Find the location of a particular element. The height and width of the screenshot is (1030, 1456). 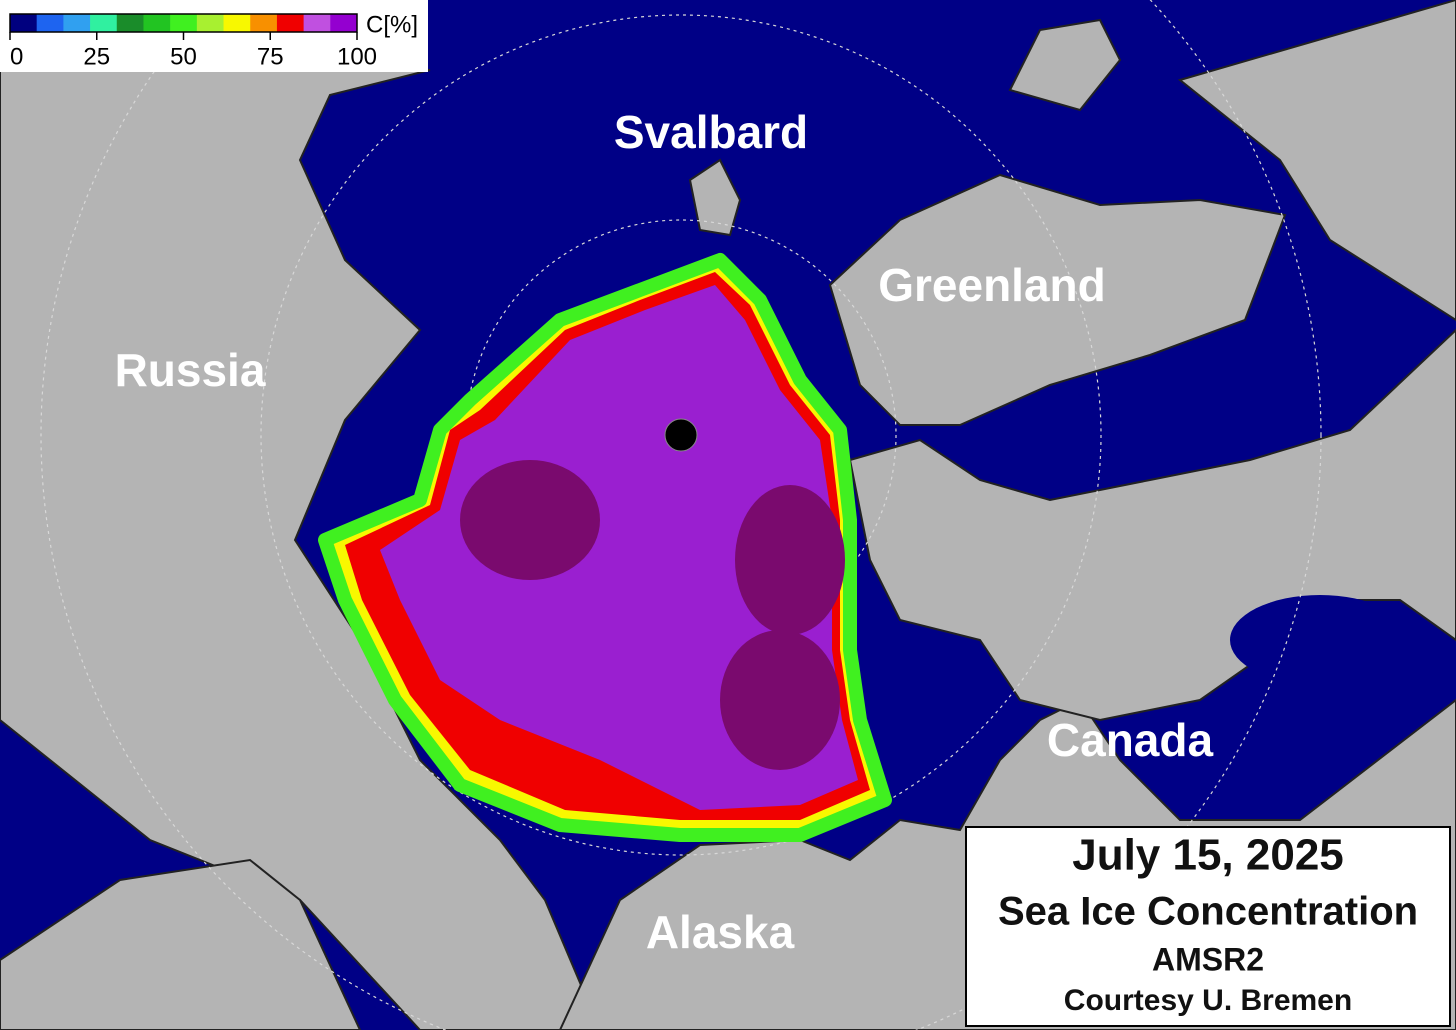

pole-hole is located at coordinates (681, 435).